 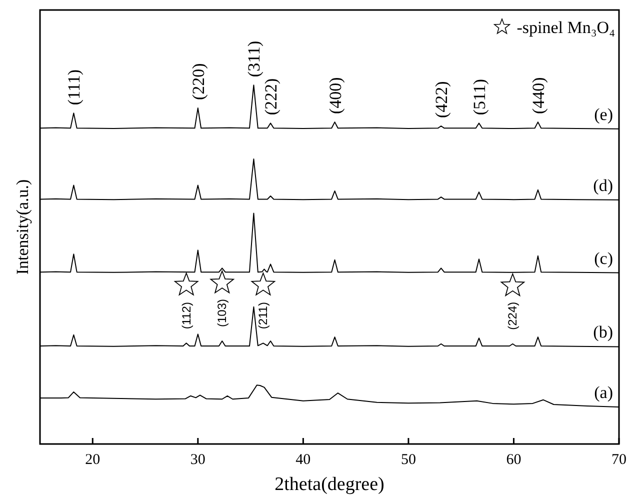 What do you see at coordinates (603, 258) in the screenshot?
I see `series-label: (c)` at bounding box center [603, 258].